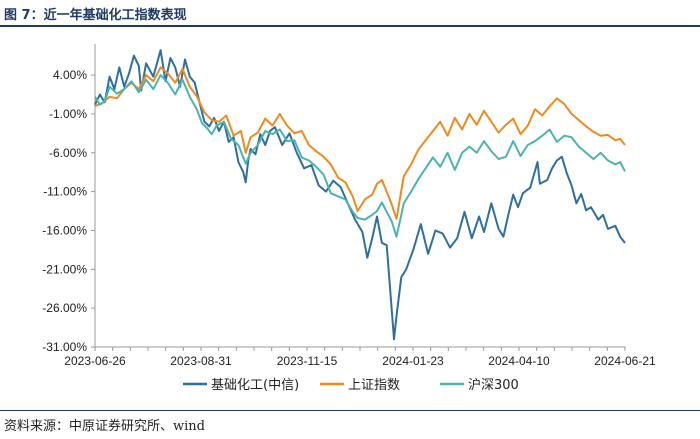  What do you see at coordinates (95, 361) in the screenshot?
I see `x-tick-label: 2023-06-26` at bounding box center [95, 361].